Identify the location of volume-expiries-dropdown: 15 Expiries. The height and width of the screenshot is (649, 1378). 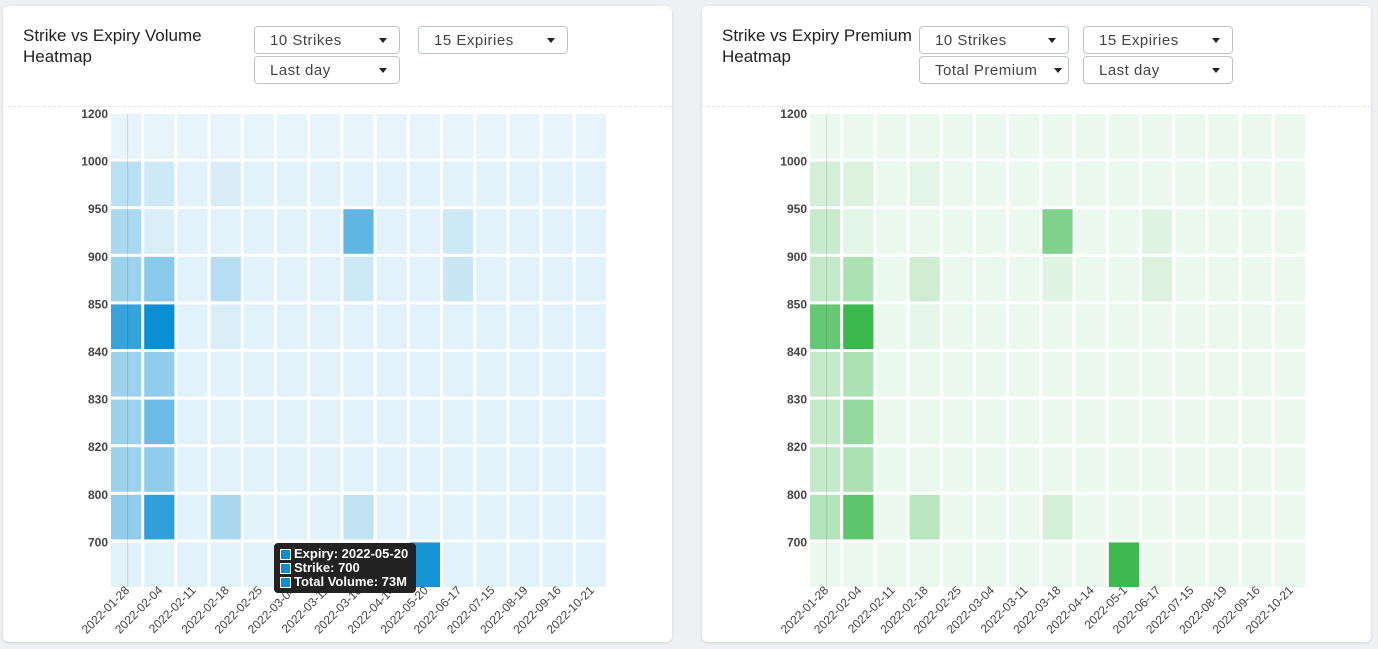
(493, 40).